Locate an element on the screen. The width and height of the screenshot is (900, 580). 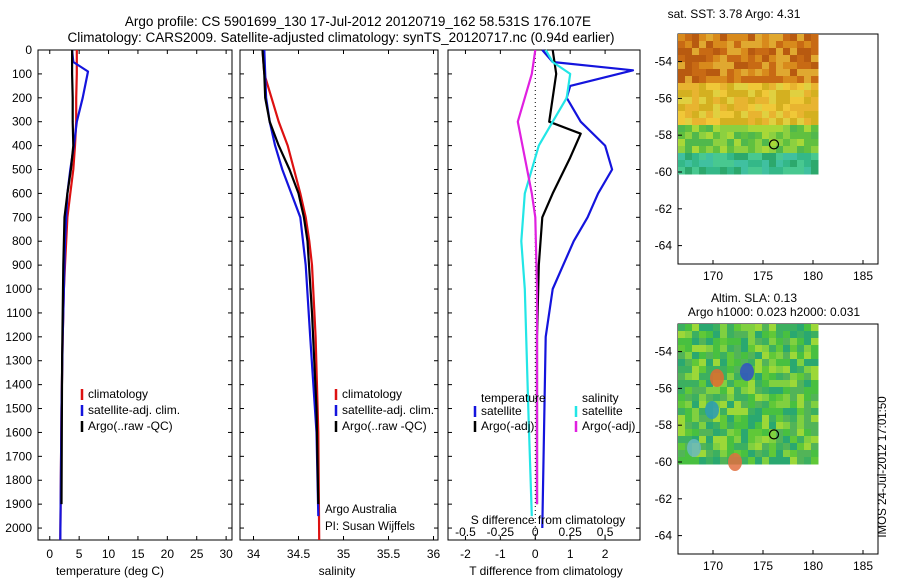
map-y-tick-label: -58 is located at coordinates (664, 425).